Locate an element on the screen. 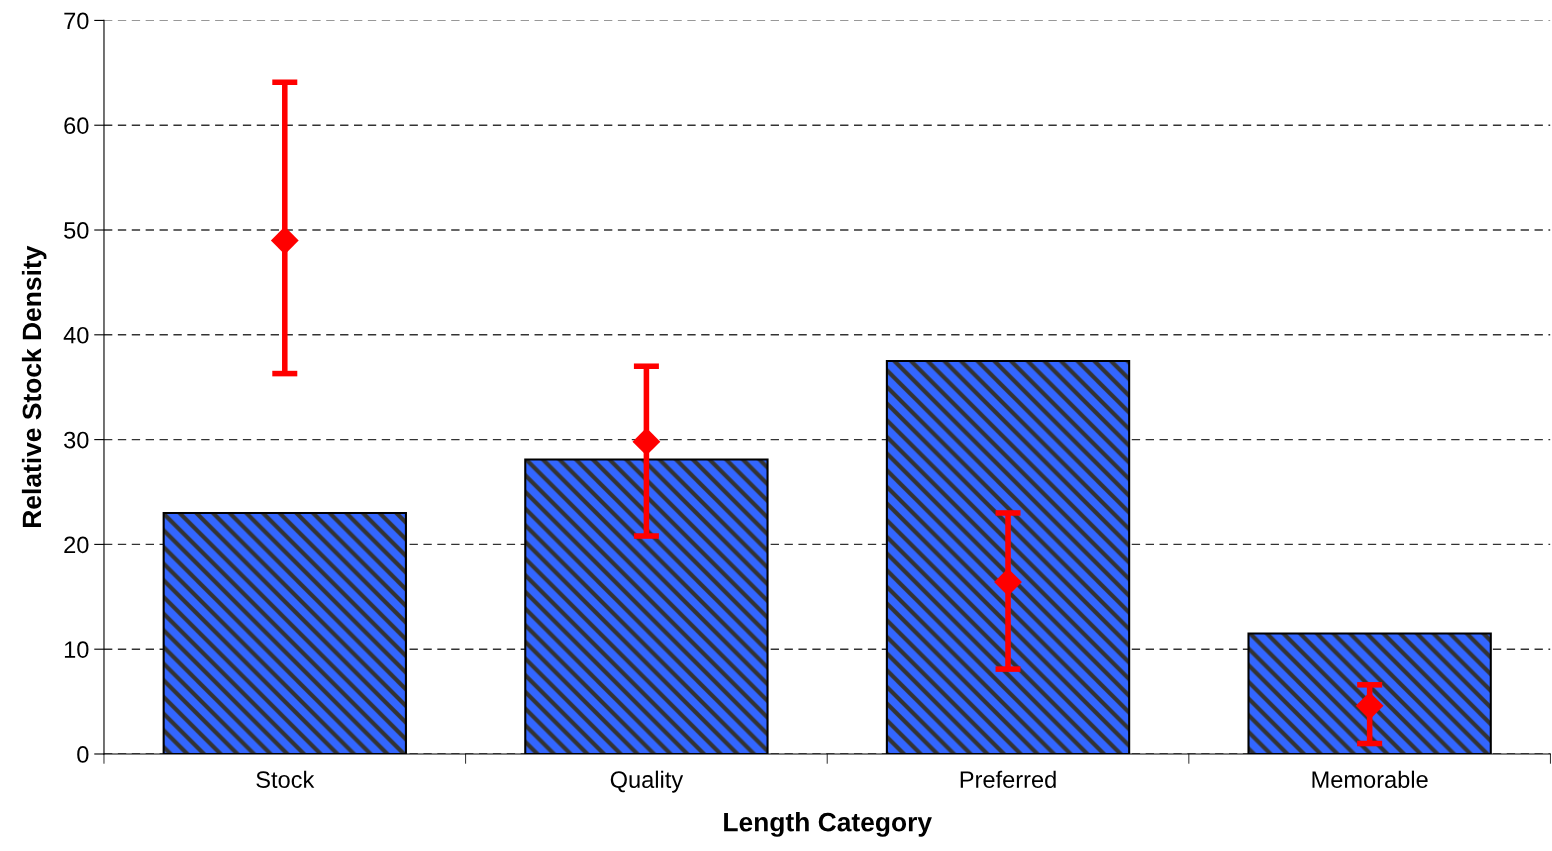 The width and height of the screenshot is (1552, 851). x-tick-label: Memorable is located at coordinates (1370, 779).